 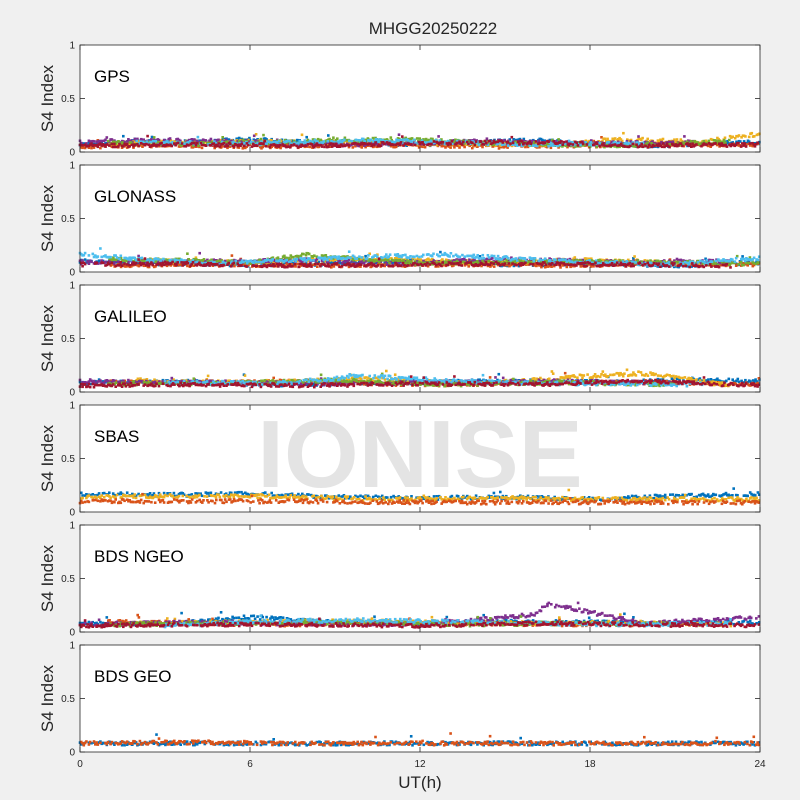 I want to click on data-series, so click(x=418, y=141).